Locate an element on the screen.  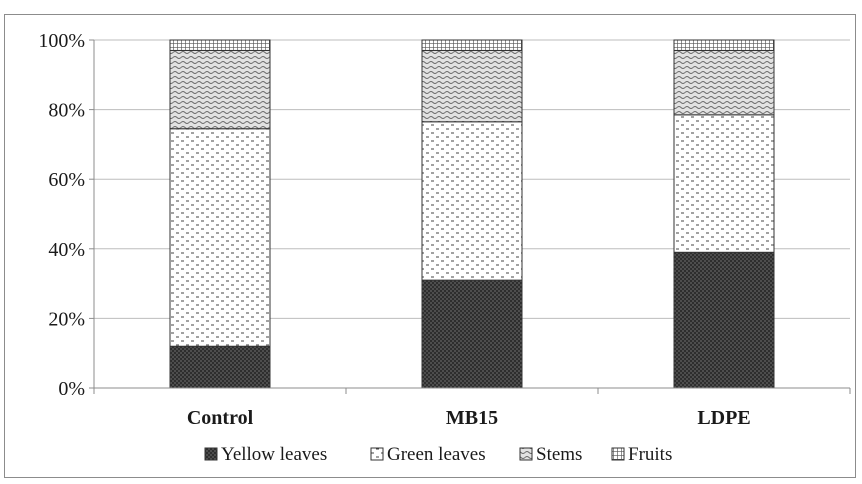
y-tick-label: 0% is located at coordinates (71, 389).